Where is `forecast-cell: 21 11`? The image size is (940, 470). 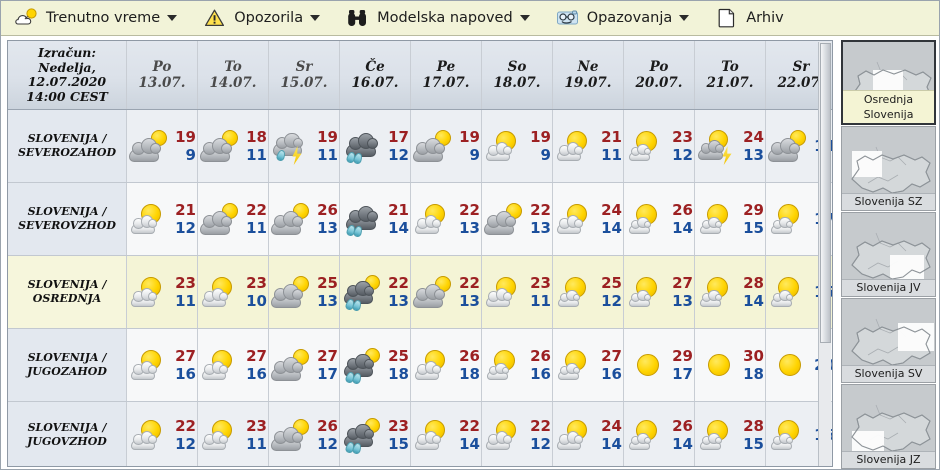 forecast-cell: 21 11 is located at coordinates (588, 146).